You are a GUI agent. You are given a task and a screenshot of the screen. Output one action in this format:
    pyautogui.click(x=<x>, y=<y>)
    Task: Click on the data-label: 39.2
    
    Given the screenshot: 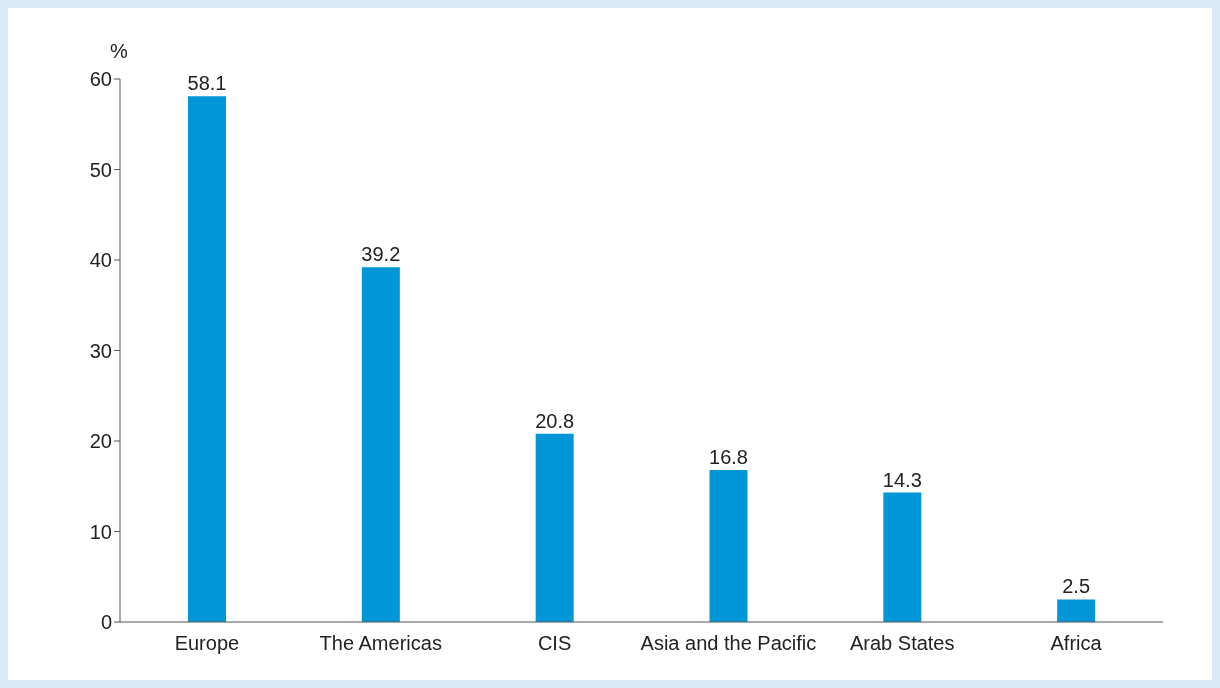 What is the action you would take?
    pyautogui.click(x=381, y=254)
    